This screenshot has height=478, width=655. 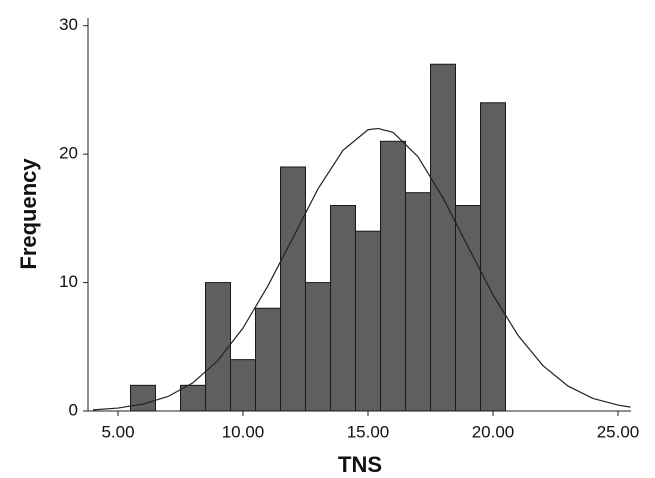 What do you see at coordinates (73, 409) in the screenshot?
I see `y-tick-label: 0` at bounding box center [73, 409].